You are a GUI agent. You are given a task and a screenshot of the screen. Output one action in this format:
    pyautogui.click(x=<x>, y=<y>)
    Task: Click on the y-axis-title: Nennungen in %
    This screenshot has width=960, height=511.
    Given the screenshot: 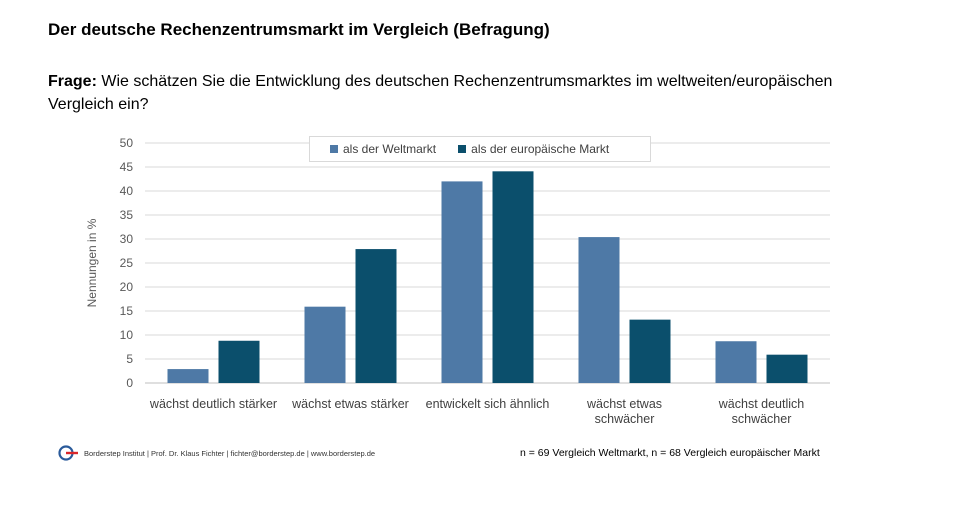 What is the action you would take?
    pyautogui.click(x=92, y=262)
    